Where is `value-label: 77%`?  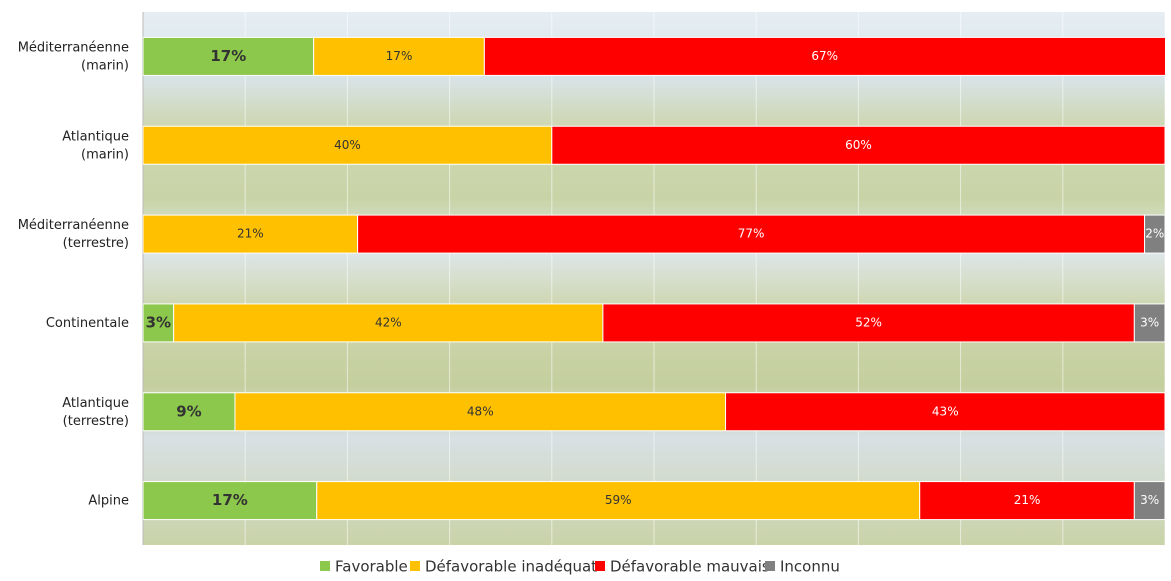 value-label: 77% is located at coordinates (751, 234).